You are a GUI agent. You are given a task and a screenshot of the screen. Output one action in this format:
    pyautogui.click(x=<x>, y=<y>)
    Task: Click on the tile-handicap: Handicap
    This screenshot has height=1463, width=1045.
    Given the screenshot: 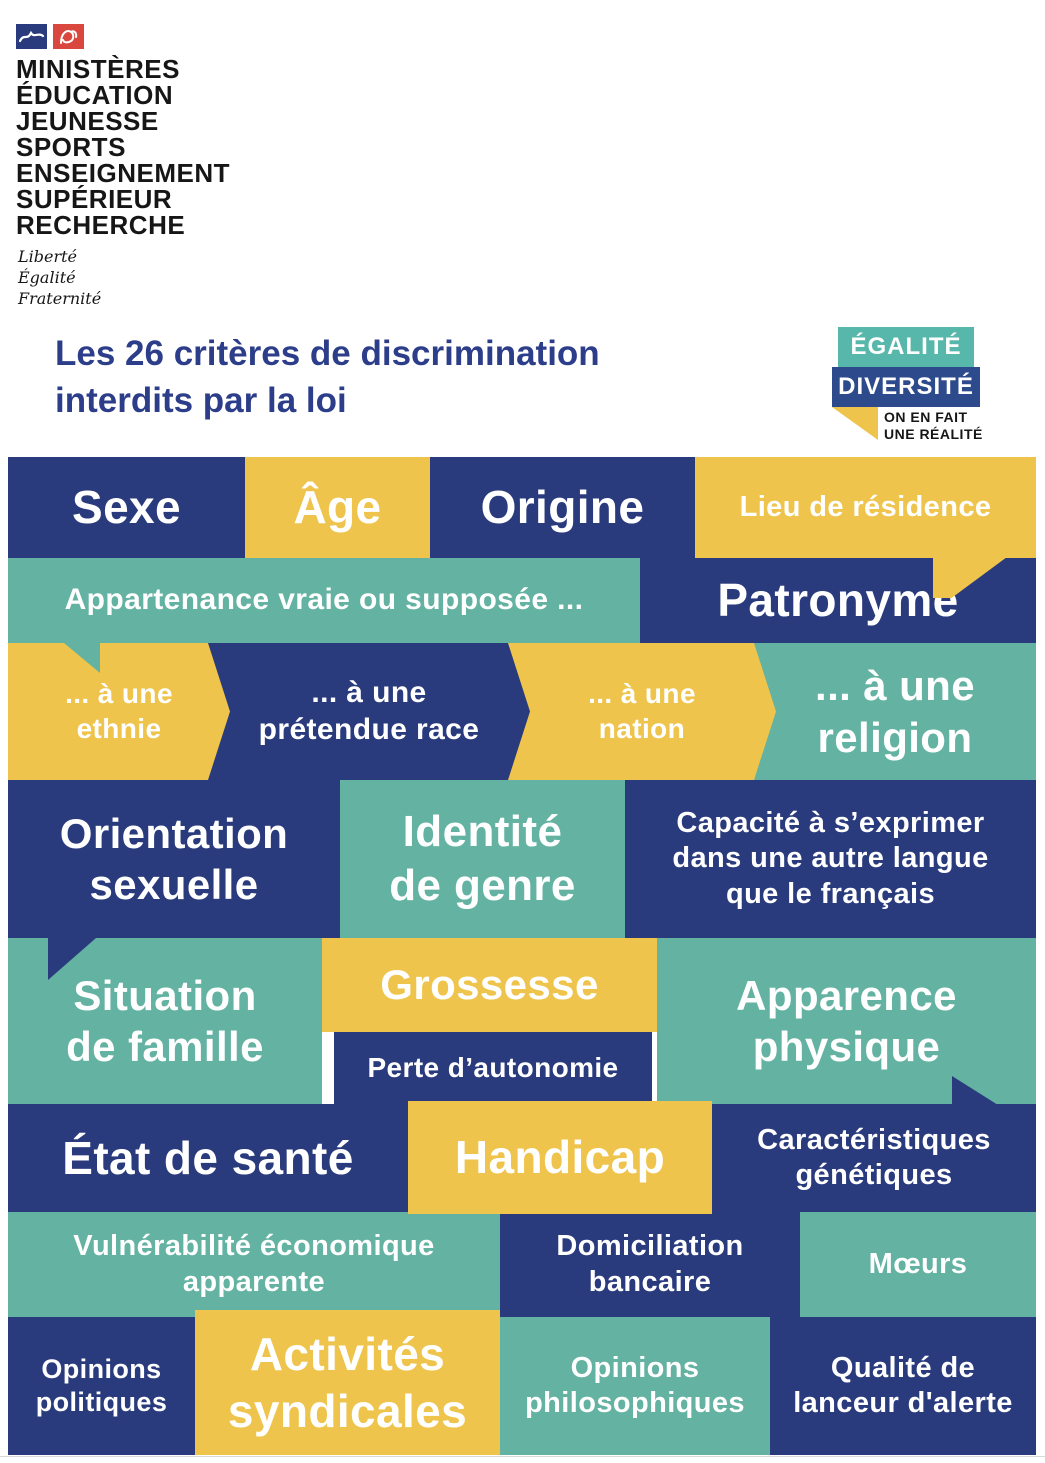 What is the action you would take?
    pyautogui.click(x=560, y=1157)
    